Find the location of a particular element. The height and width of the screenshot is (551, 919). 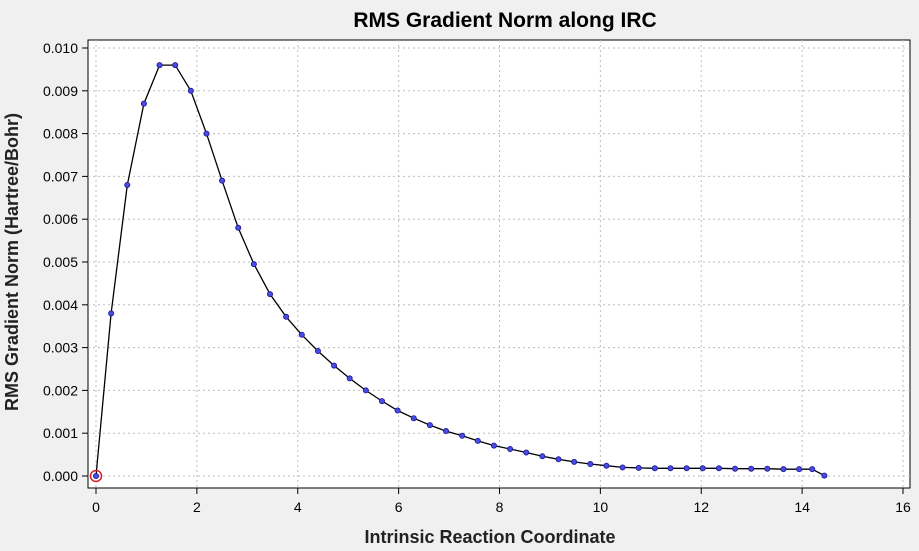

x-tick-label: 10 is located at coordinates (601, 507).